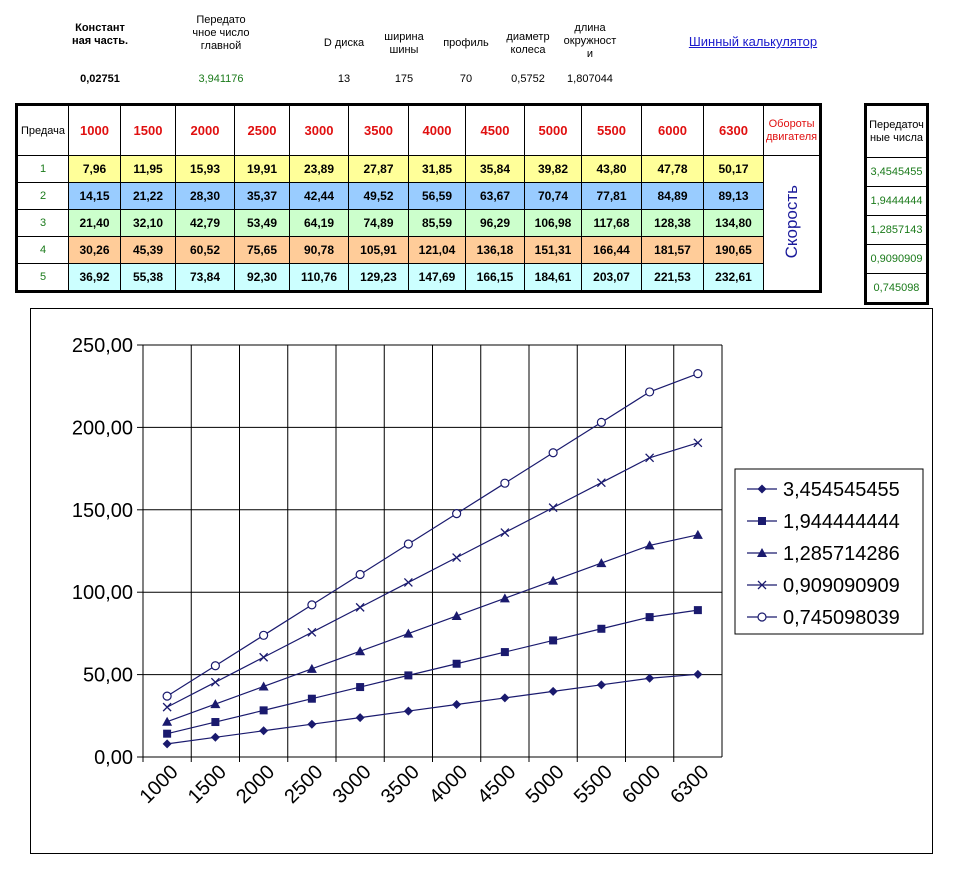 The image size is (960, 880). What do you see at coordinates (378, 169) in the screenshot?
I see `speed-cell: 27,87` at bounding box center [378, 169].